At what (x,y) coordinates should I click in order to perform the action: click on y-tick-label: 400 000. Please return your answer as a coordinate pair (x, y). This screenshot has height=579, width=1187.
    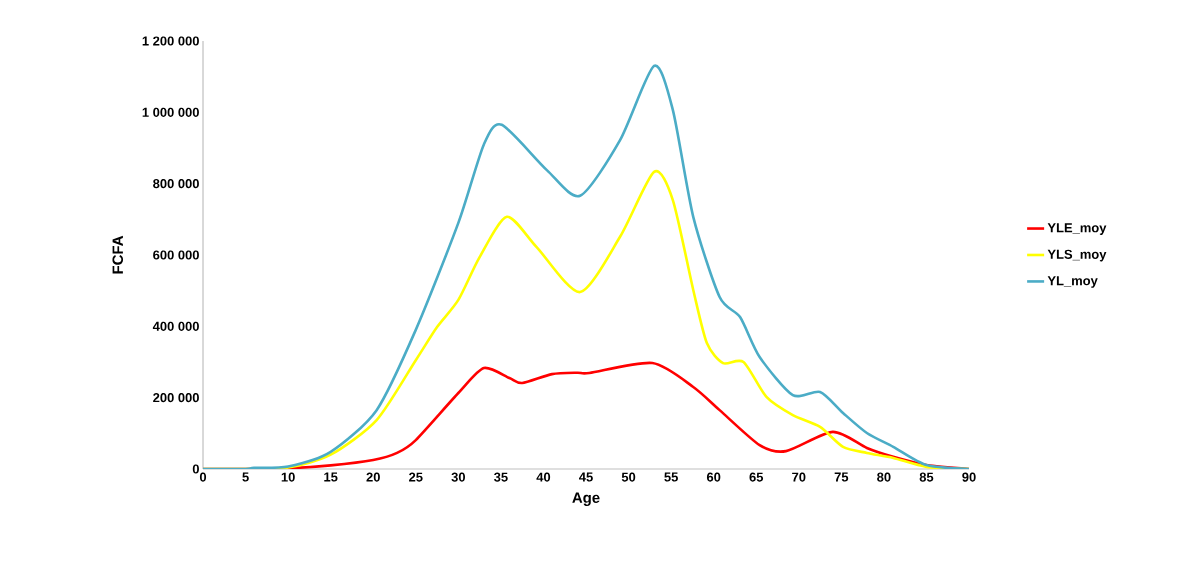
    Looking at the image, I should click on (175, 326).